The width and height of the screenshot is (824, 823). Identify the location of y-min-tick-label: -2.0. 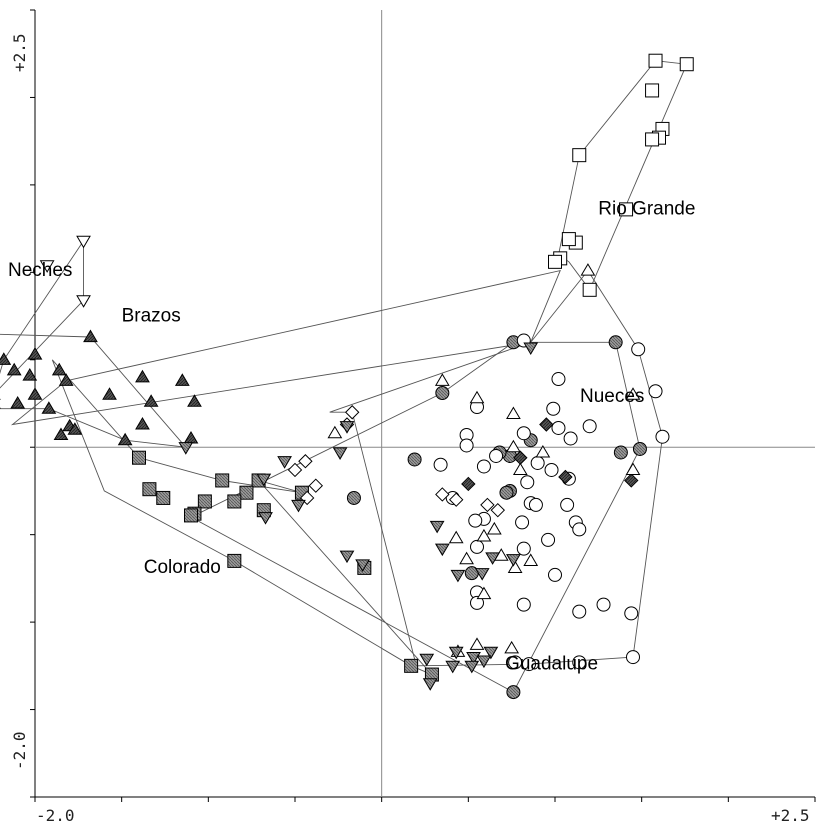
(19, 750).